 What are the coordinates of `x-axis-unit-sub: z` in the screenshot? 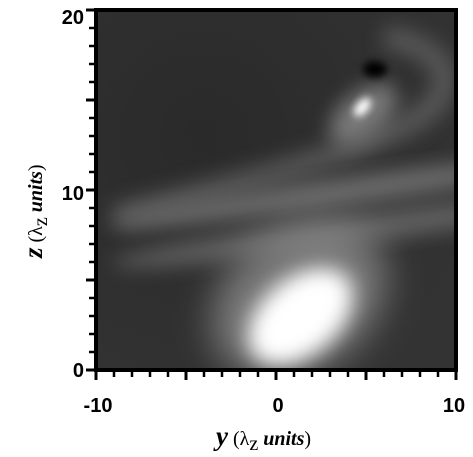 It's located at (253, 444).